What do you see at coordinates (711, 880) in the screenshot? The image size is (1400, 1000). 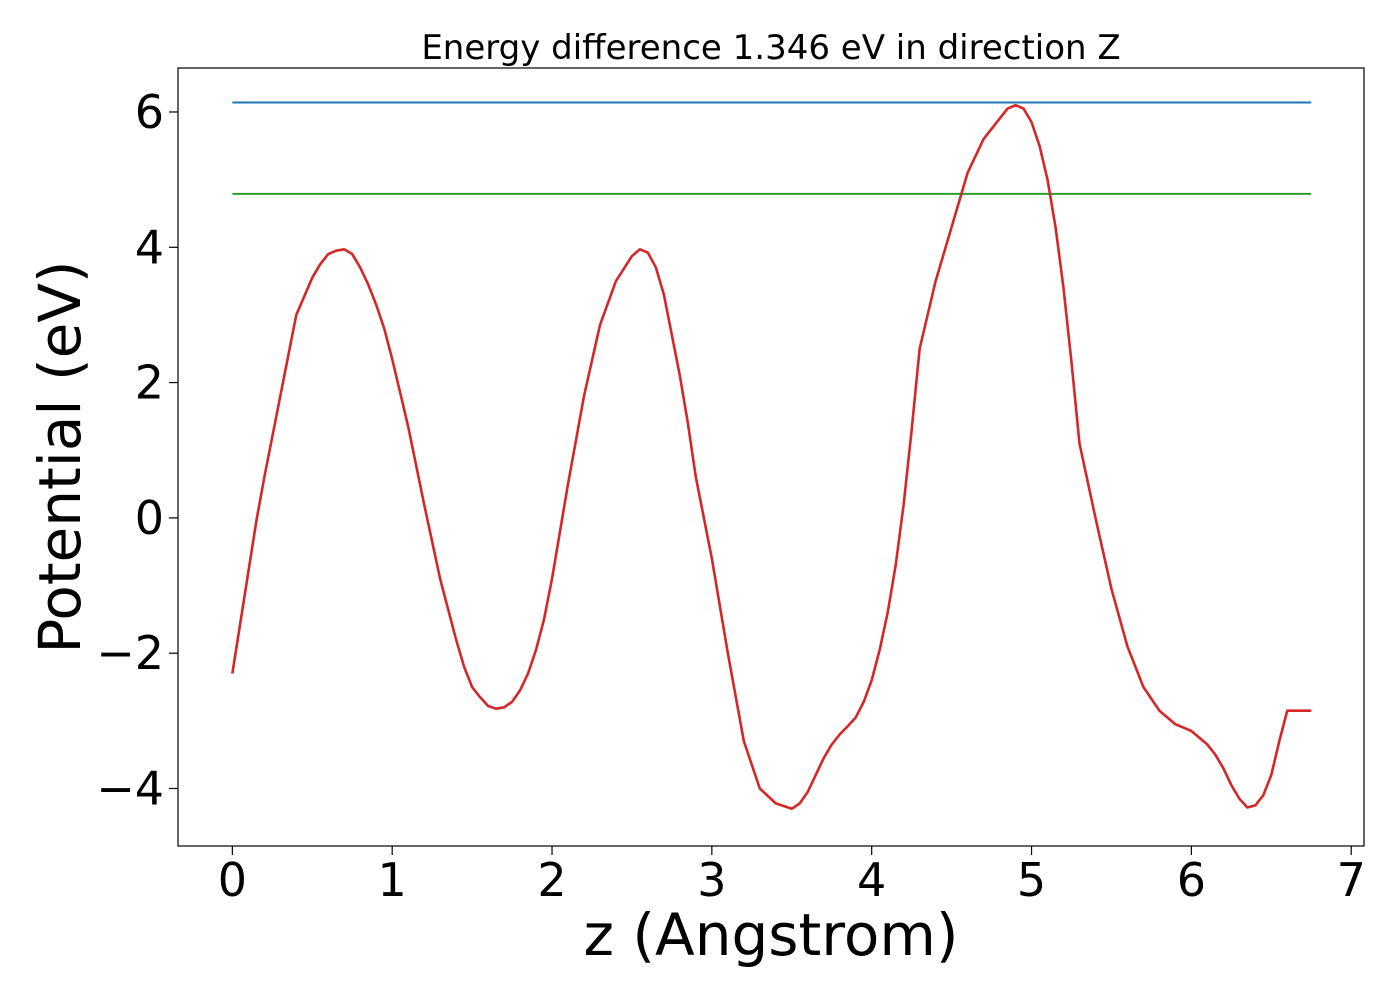 I see `x-tick-label: 3` at bounding box center [711, 880].